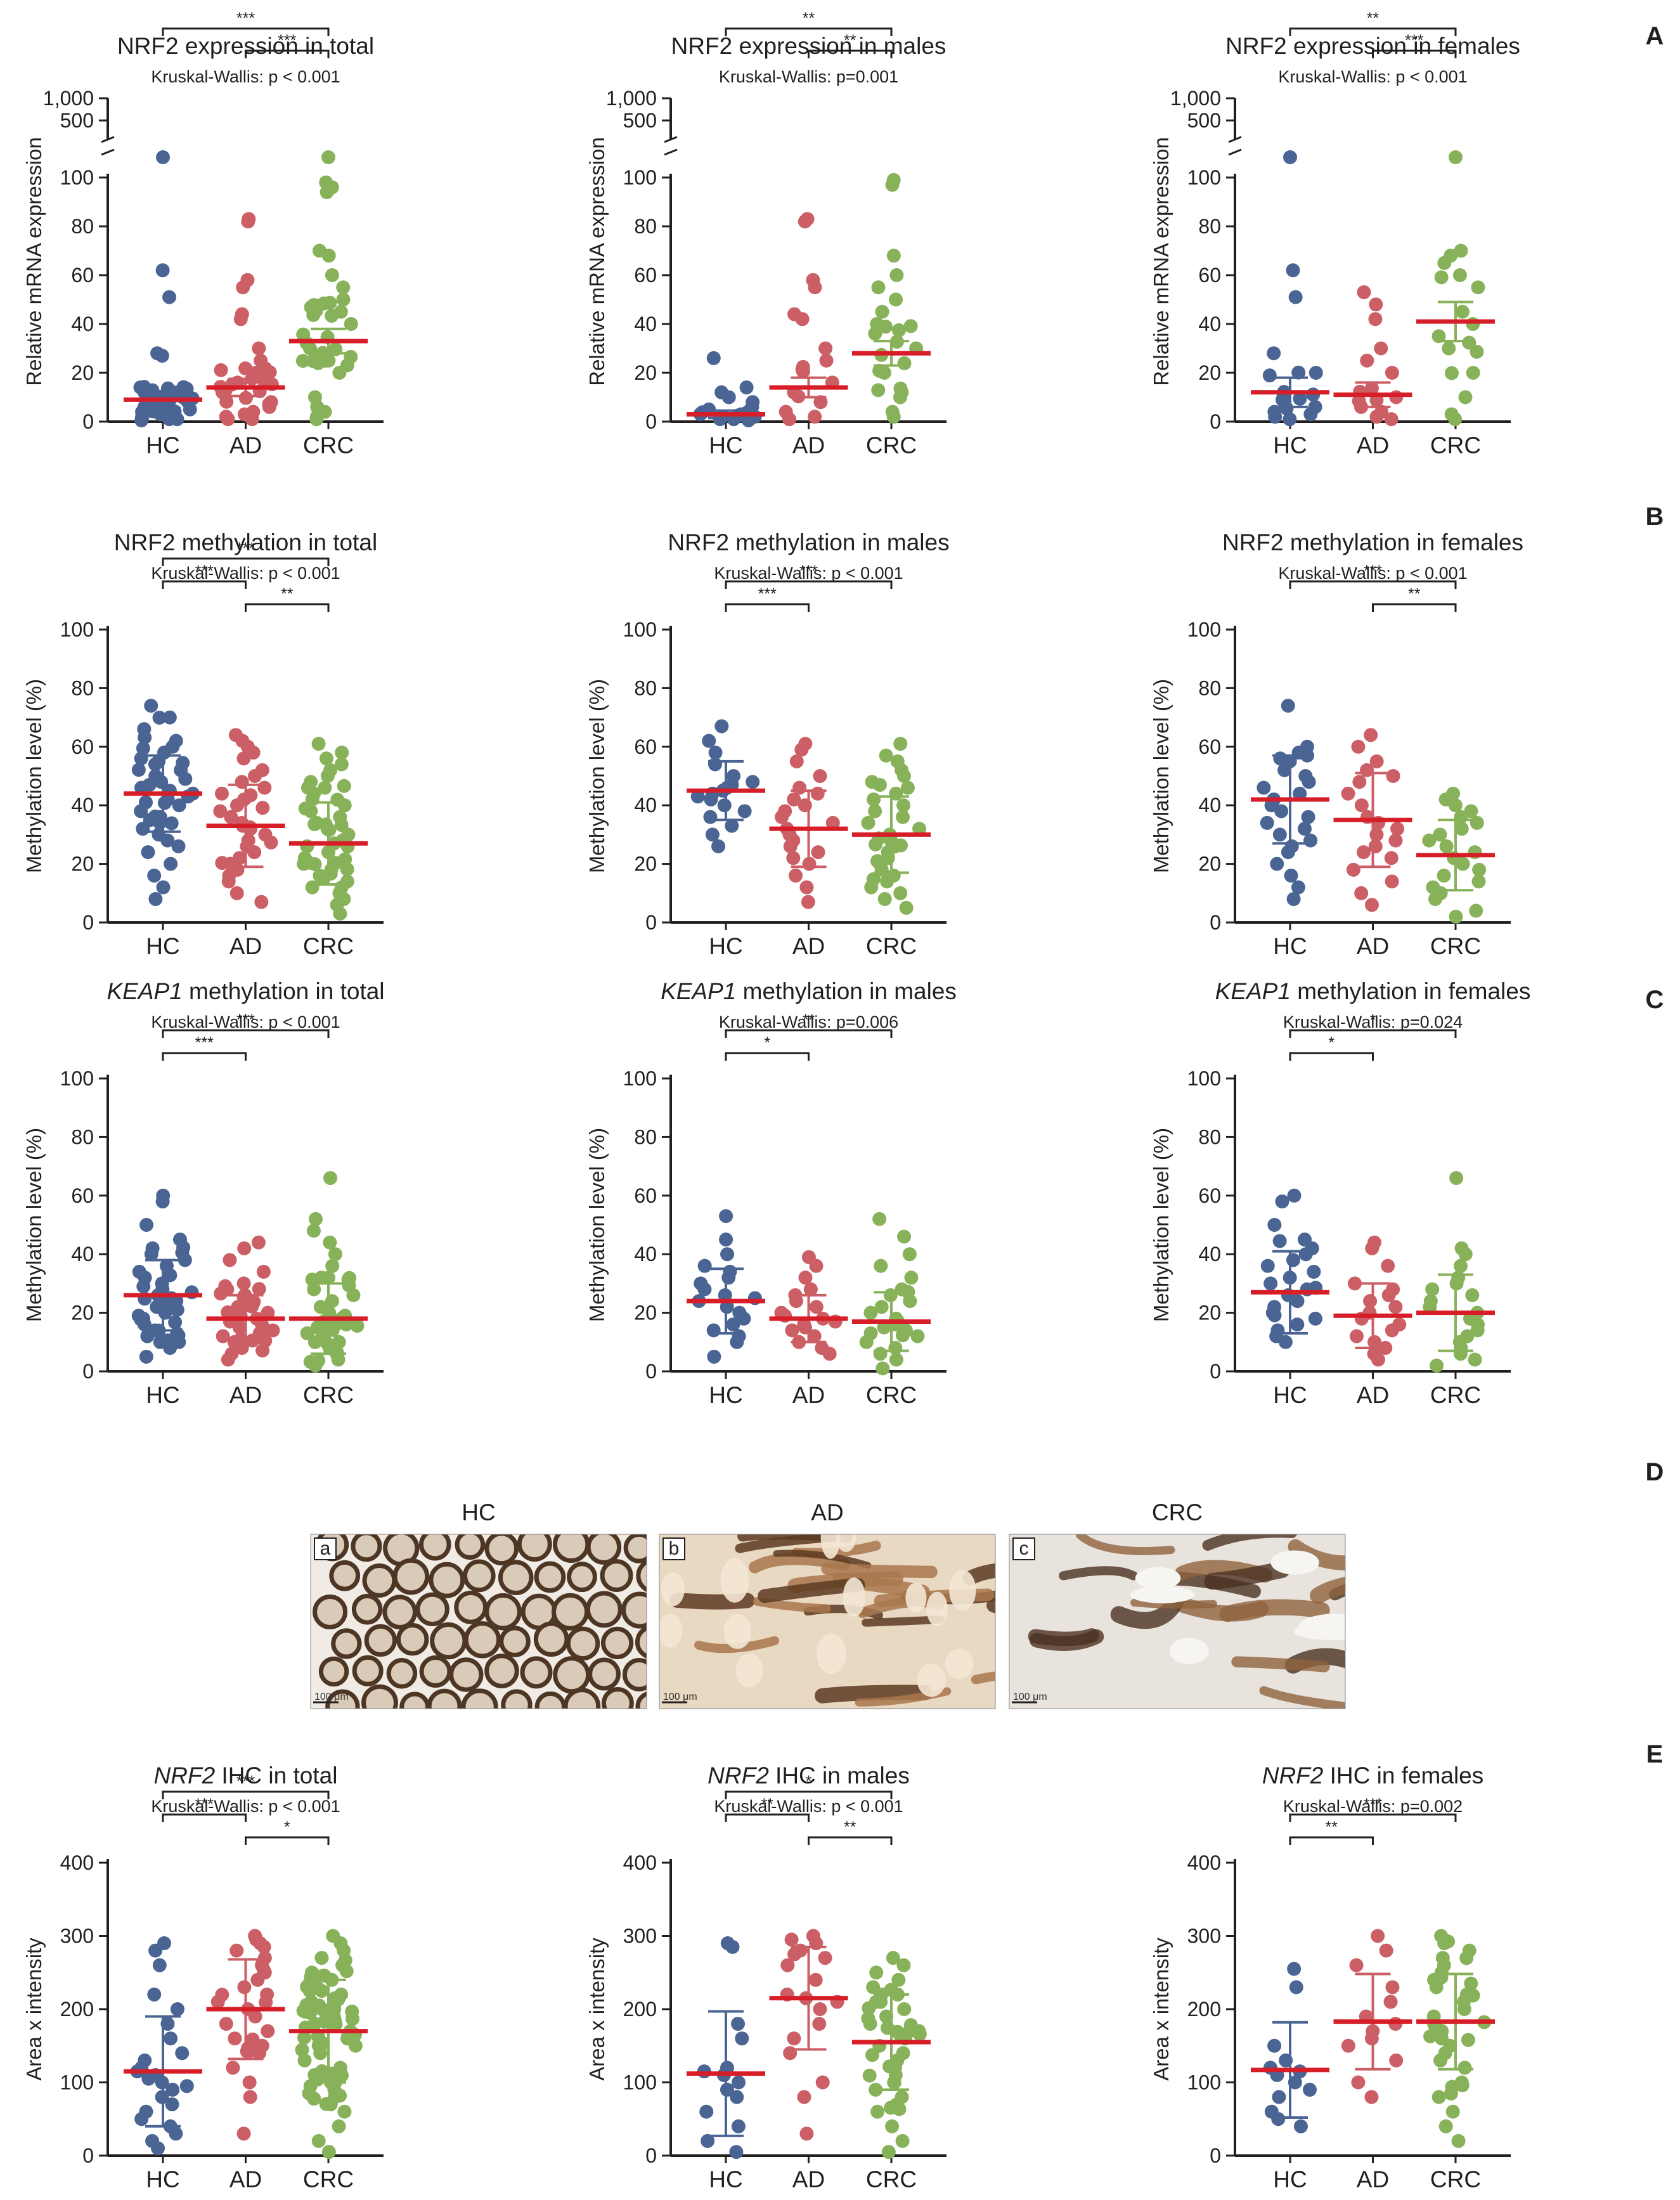 This screenshot has width=1680, height=2200. I want to click on significance-label: **, so click(287, 594).